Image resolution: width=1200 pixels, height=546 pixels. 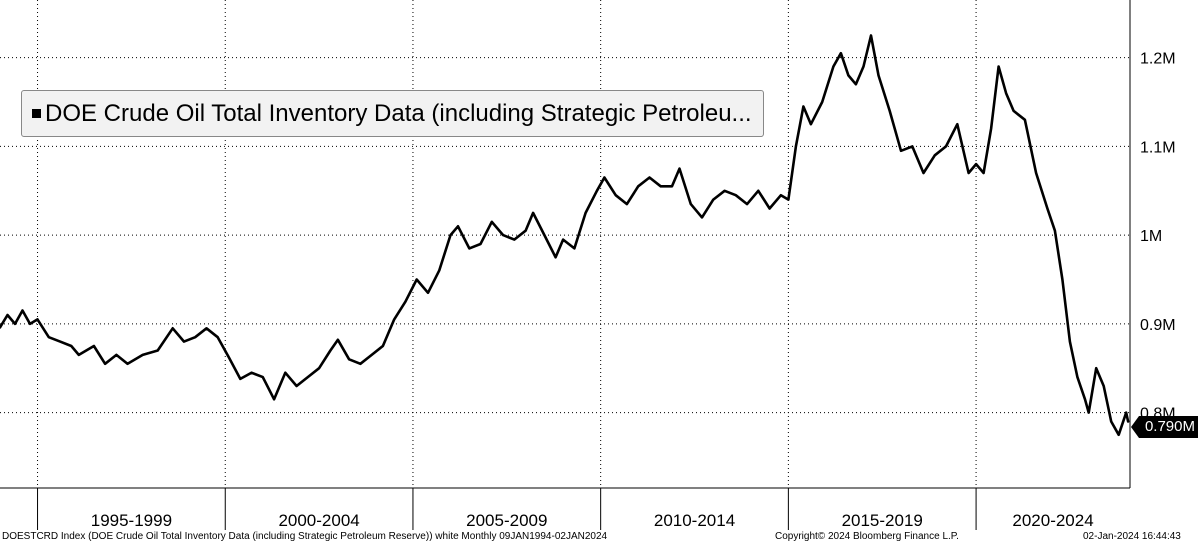 What do you see at coordinates (1164, 427) in the screenshot?
I see `last-value-badge: 0.790M` at bounding box center [1164, 427].